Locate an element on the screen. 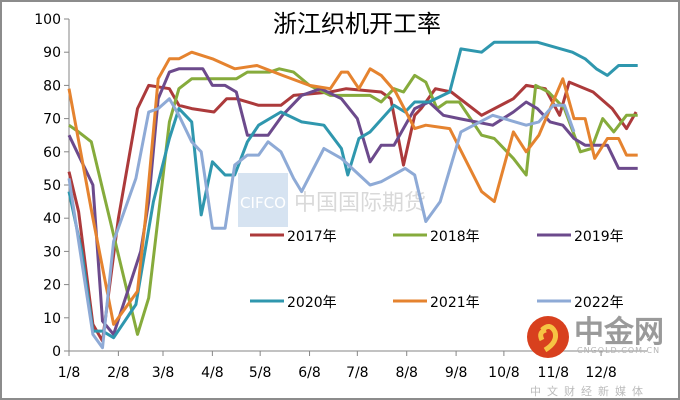 Image resolution: width=680 pixels, height=400 pixels. watermark: CIFCO 中国国际期货 is located at coordinates (332, 200).